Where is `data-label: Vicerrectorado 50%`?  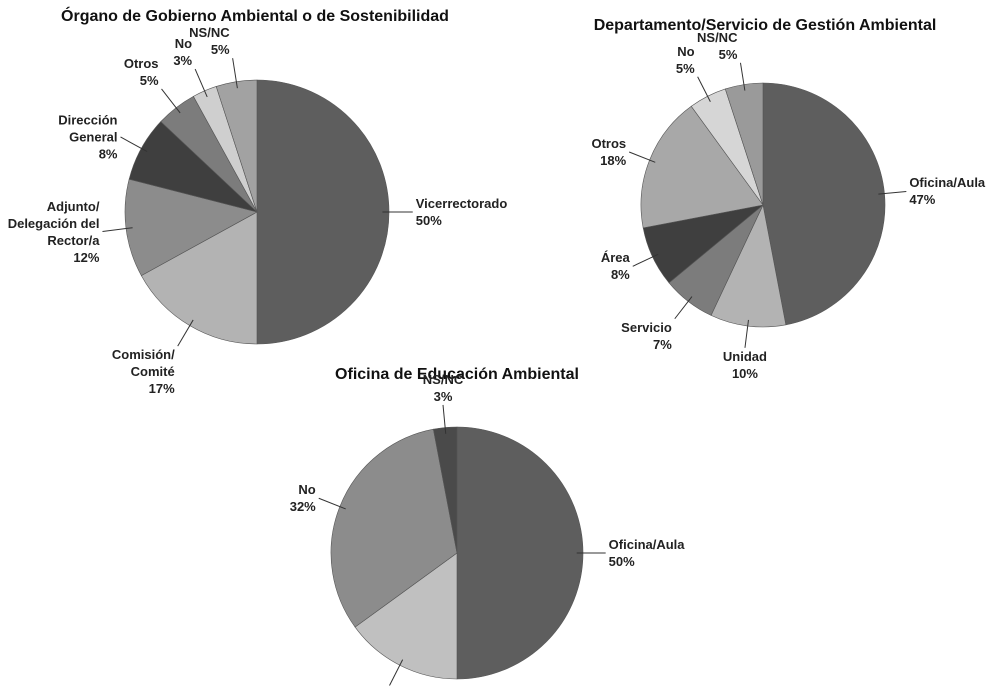
data-label: Vicerrectorado 50% is located at coordinates (462, 212).